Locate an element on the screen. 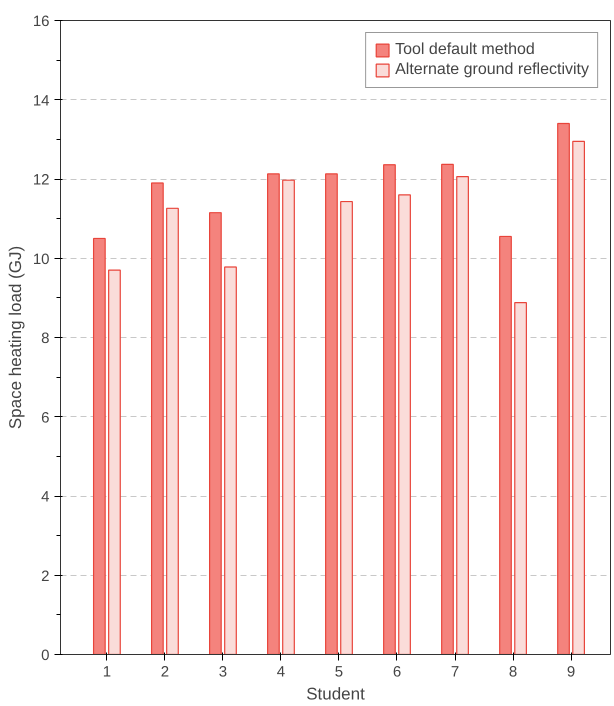 Image resolution: width=614 pixels, height=706 pixels. x-tick-label: 7 is located at coordinates (455, 672).